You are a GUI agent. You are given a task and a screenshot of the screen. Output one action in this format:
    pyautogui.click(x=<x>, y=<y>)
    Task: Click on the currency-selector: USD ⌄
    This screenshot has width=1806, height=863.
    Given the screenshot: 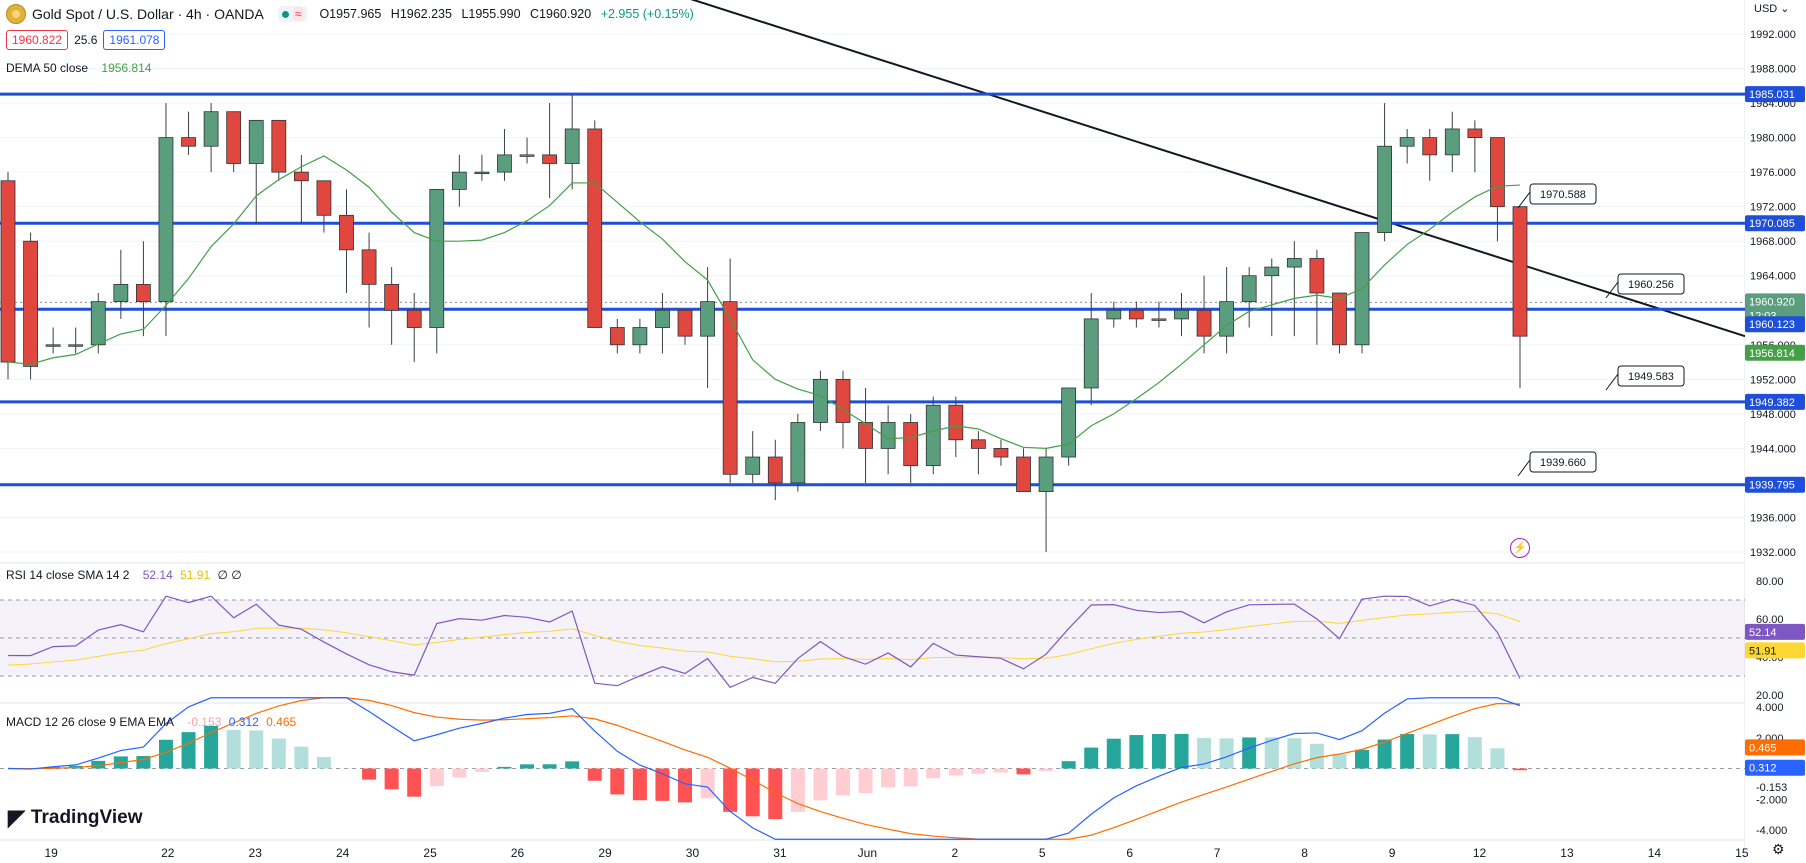 What is the action you would take?
    pyautogui.click(x=1772, y=9)
    